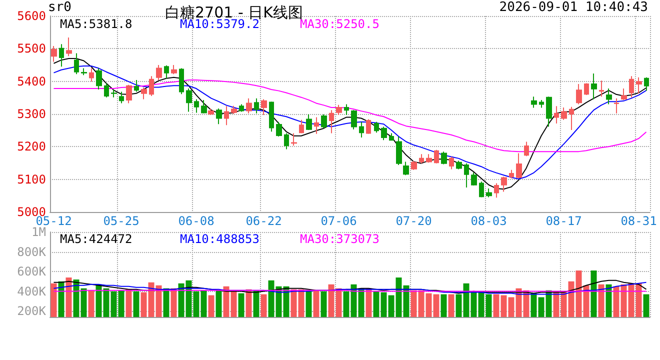 The width and height of the screenshot is (660, 360). What do you see at coordinates (32, 251) in the screenshot?
I see `y-tick-label: 800K` at bounding box center [32, 251].